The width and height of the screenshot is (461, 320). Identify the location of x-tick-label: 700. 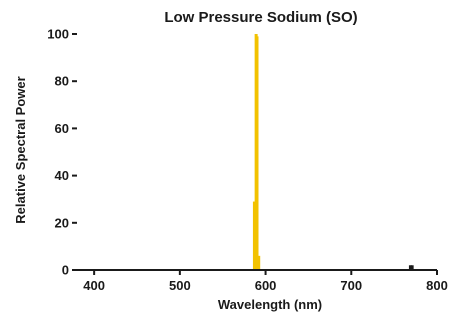
(351, 285).